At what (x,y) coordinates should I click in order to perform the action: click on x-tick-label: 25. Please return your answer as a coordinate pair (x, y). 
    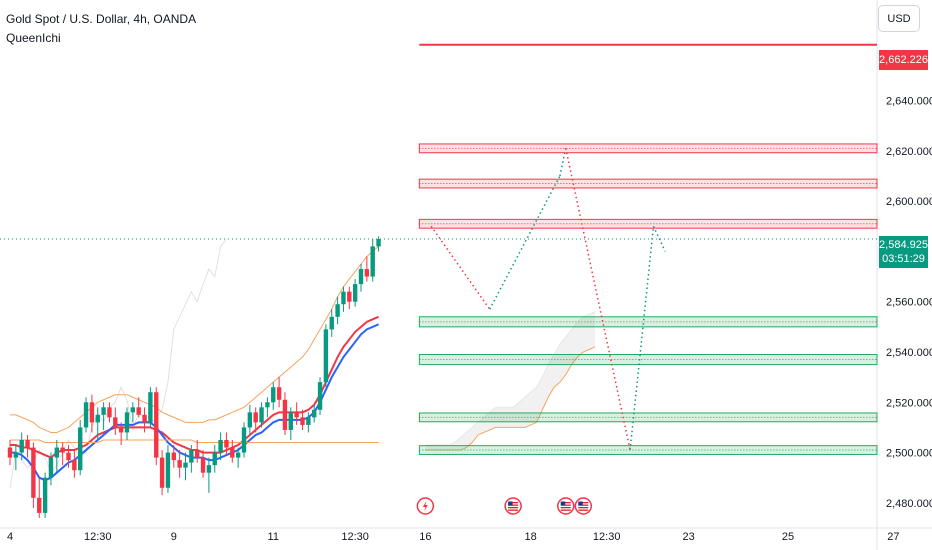
    Looking at the image, I should click on (788, 537).